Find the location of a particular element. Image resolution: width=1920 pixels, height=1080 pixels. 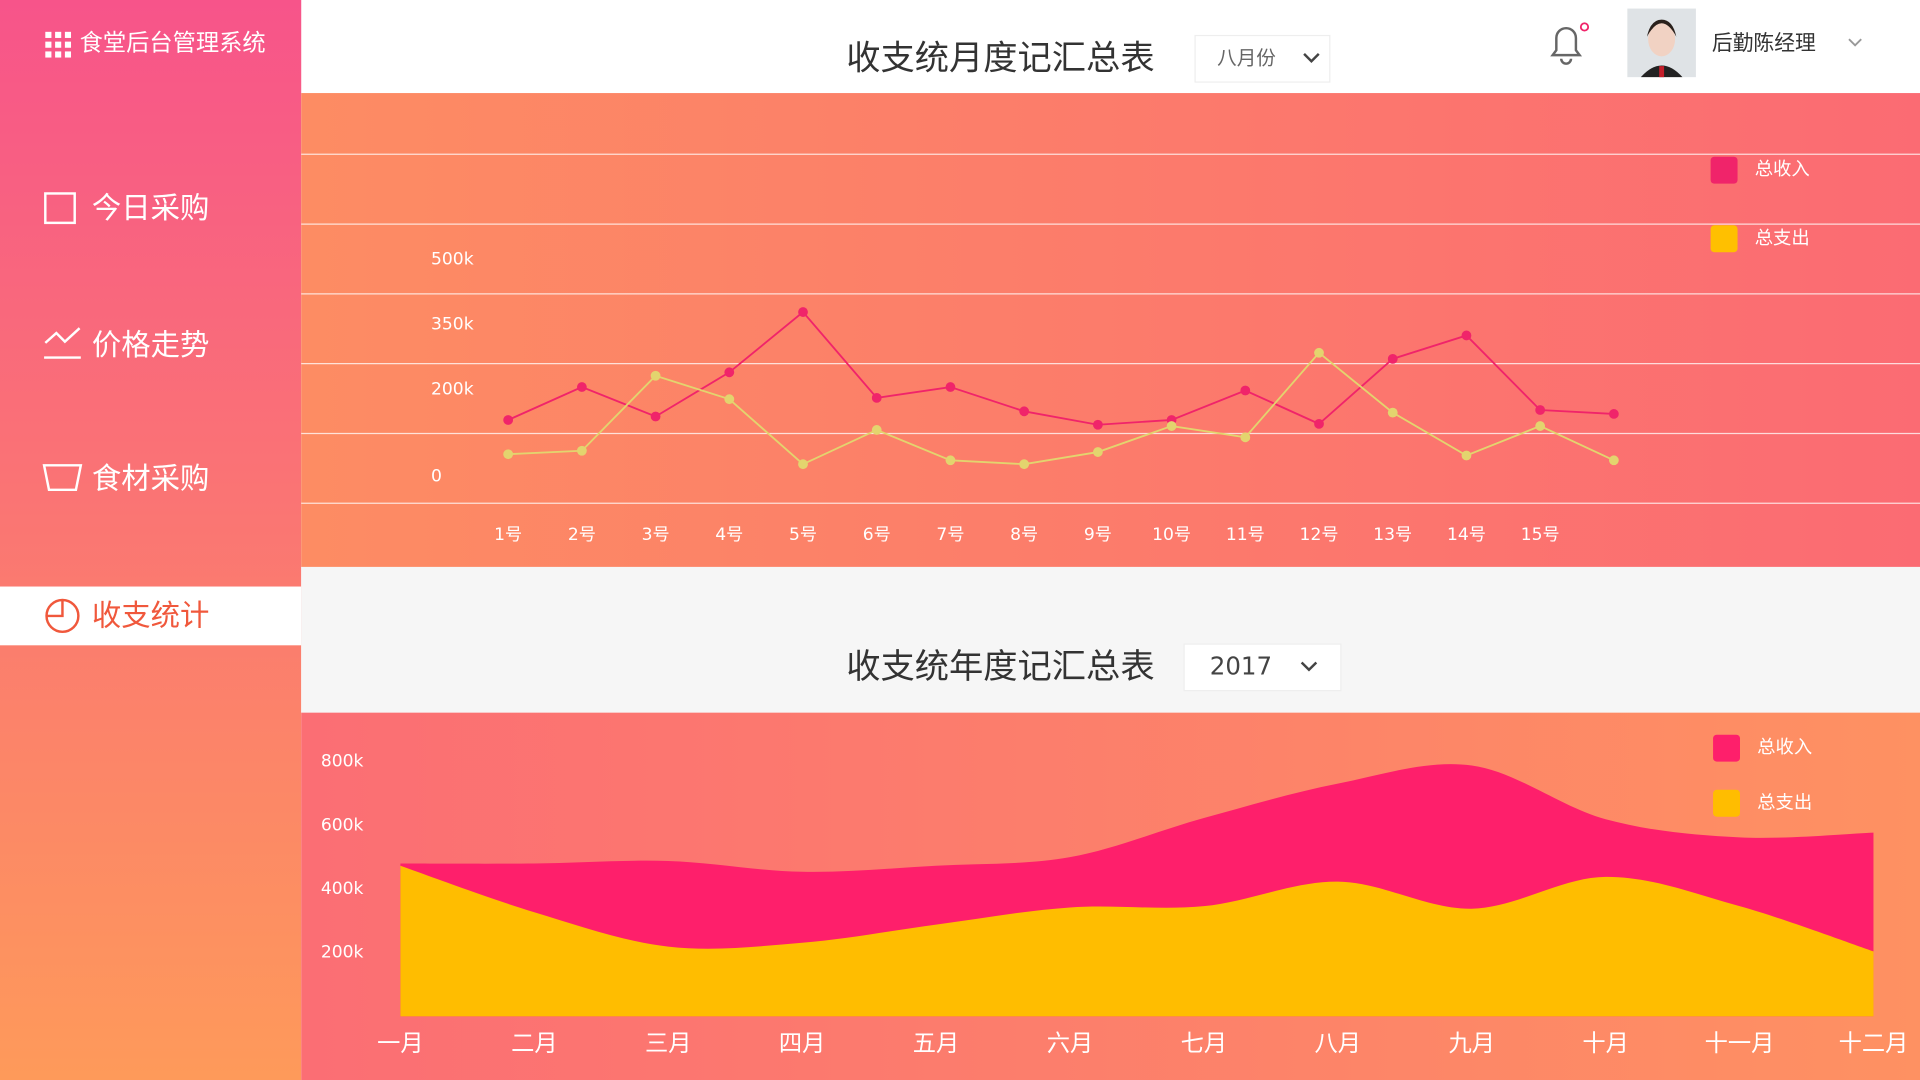

x-tick-label: 四月 is located at coordinates (802, 1043).